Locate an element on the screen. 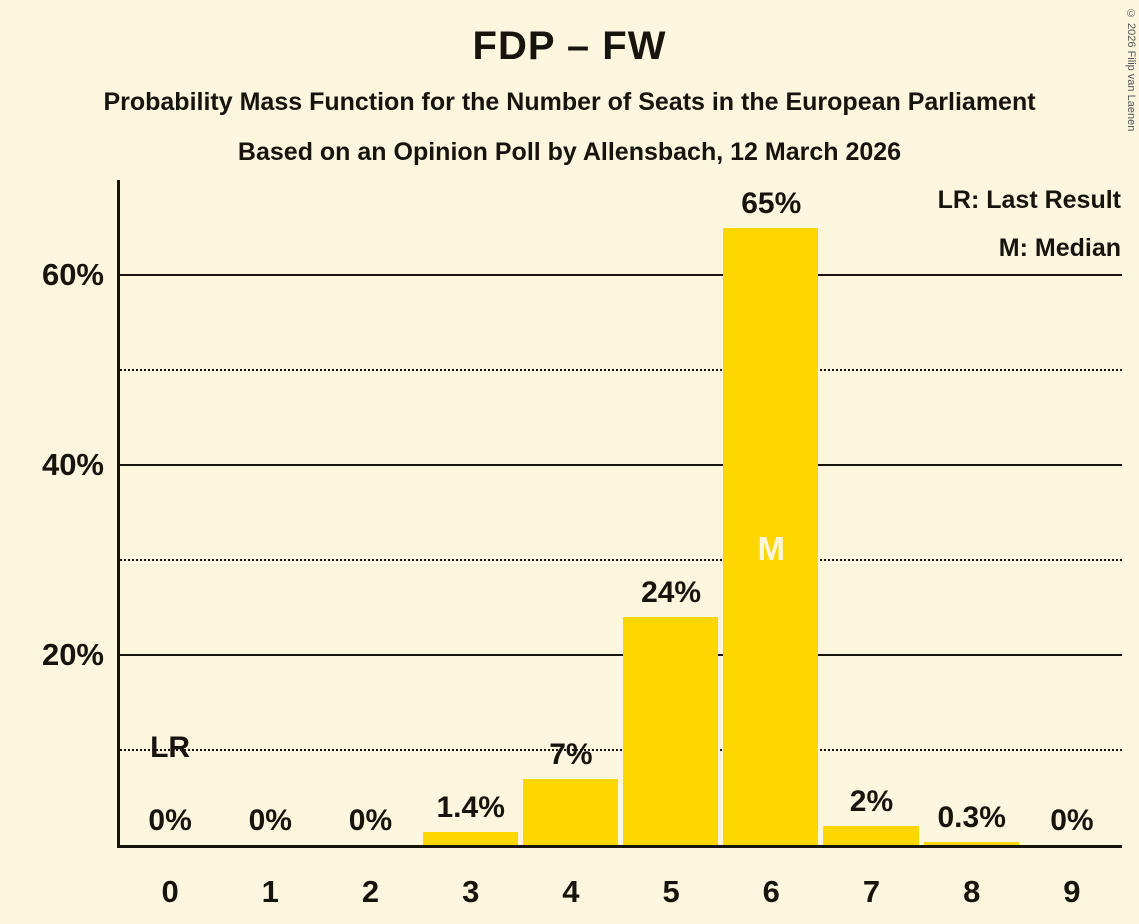 Image resolution: width=1139 pixels, height=924 pixels. bar-value-label-9: 0% is located at coordinates (1072, 820).